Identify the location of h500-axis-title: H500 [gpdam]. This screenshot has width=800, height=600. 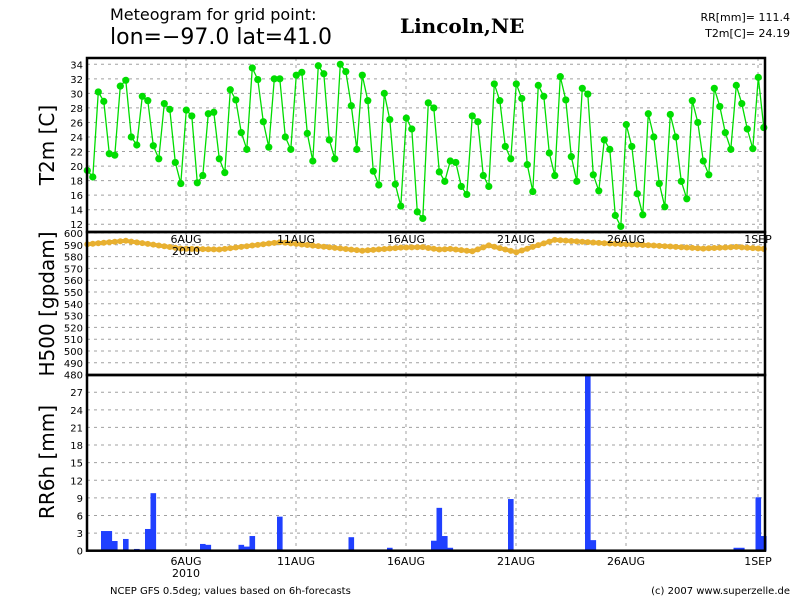
(47, 304).